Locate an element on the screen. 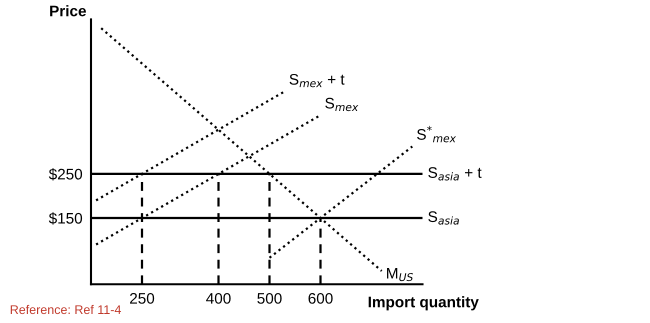 The width and height of the screenshot is (650, 323). series-label: S$_{mex}$ + t is located at coordinates (317, 81).